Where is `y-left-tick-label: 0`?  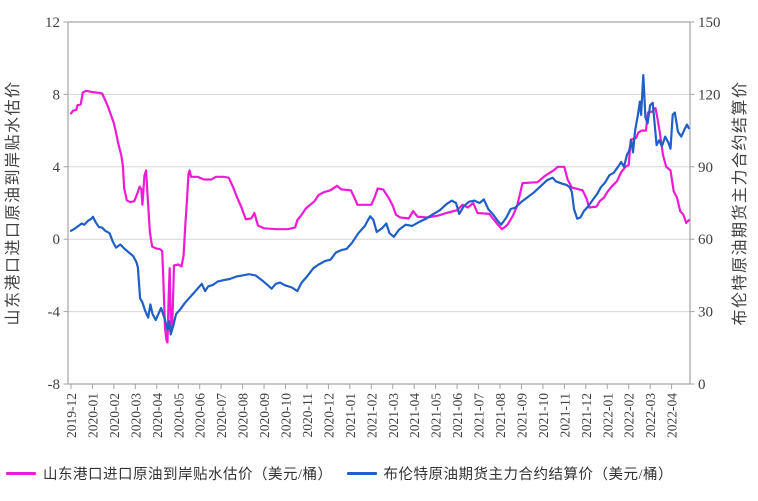
y-left-tick-label: 0 is located at coordinates (57, 240).